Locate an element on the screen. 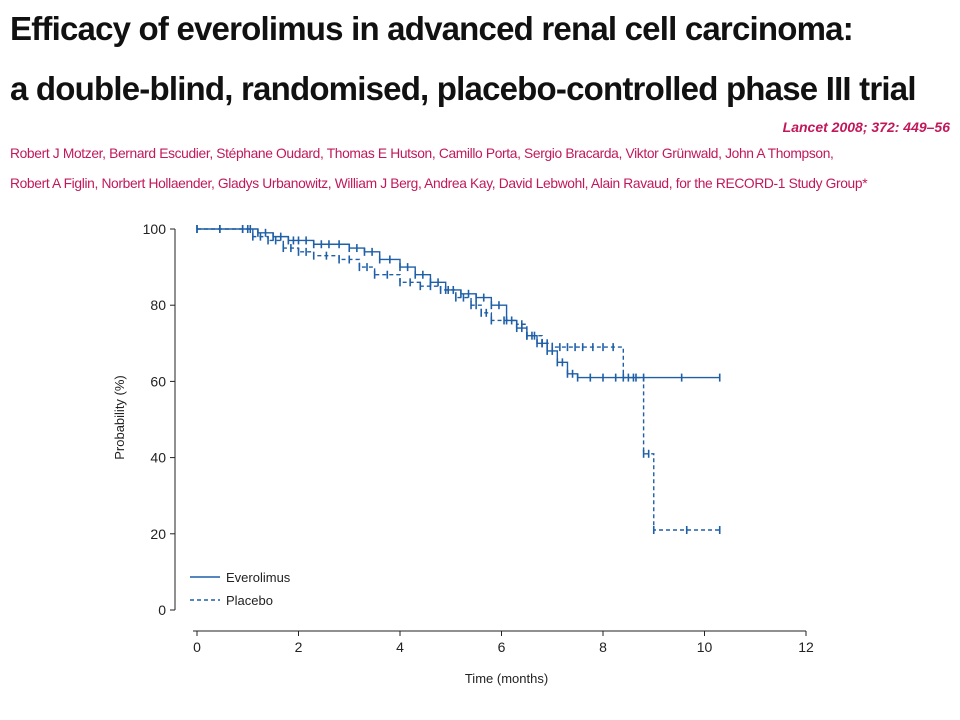 The image size is (960, 720). x-tick-label-2: 2 is located at coordinates (299, 647).